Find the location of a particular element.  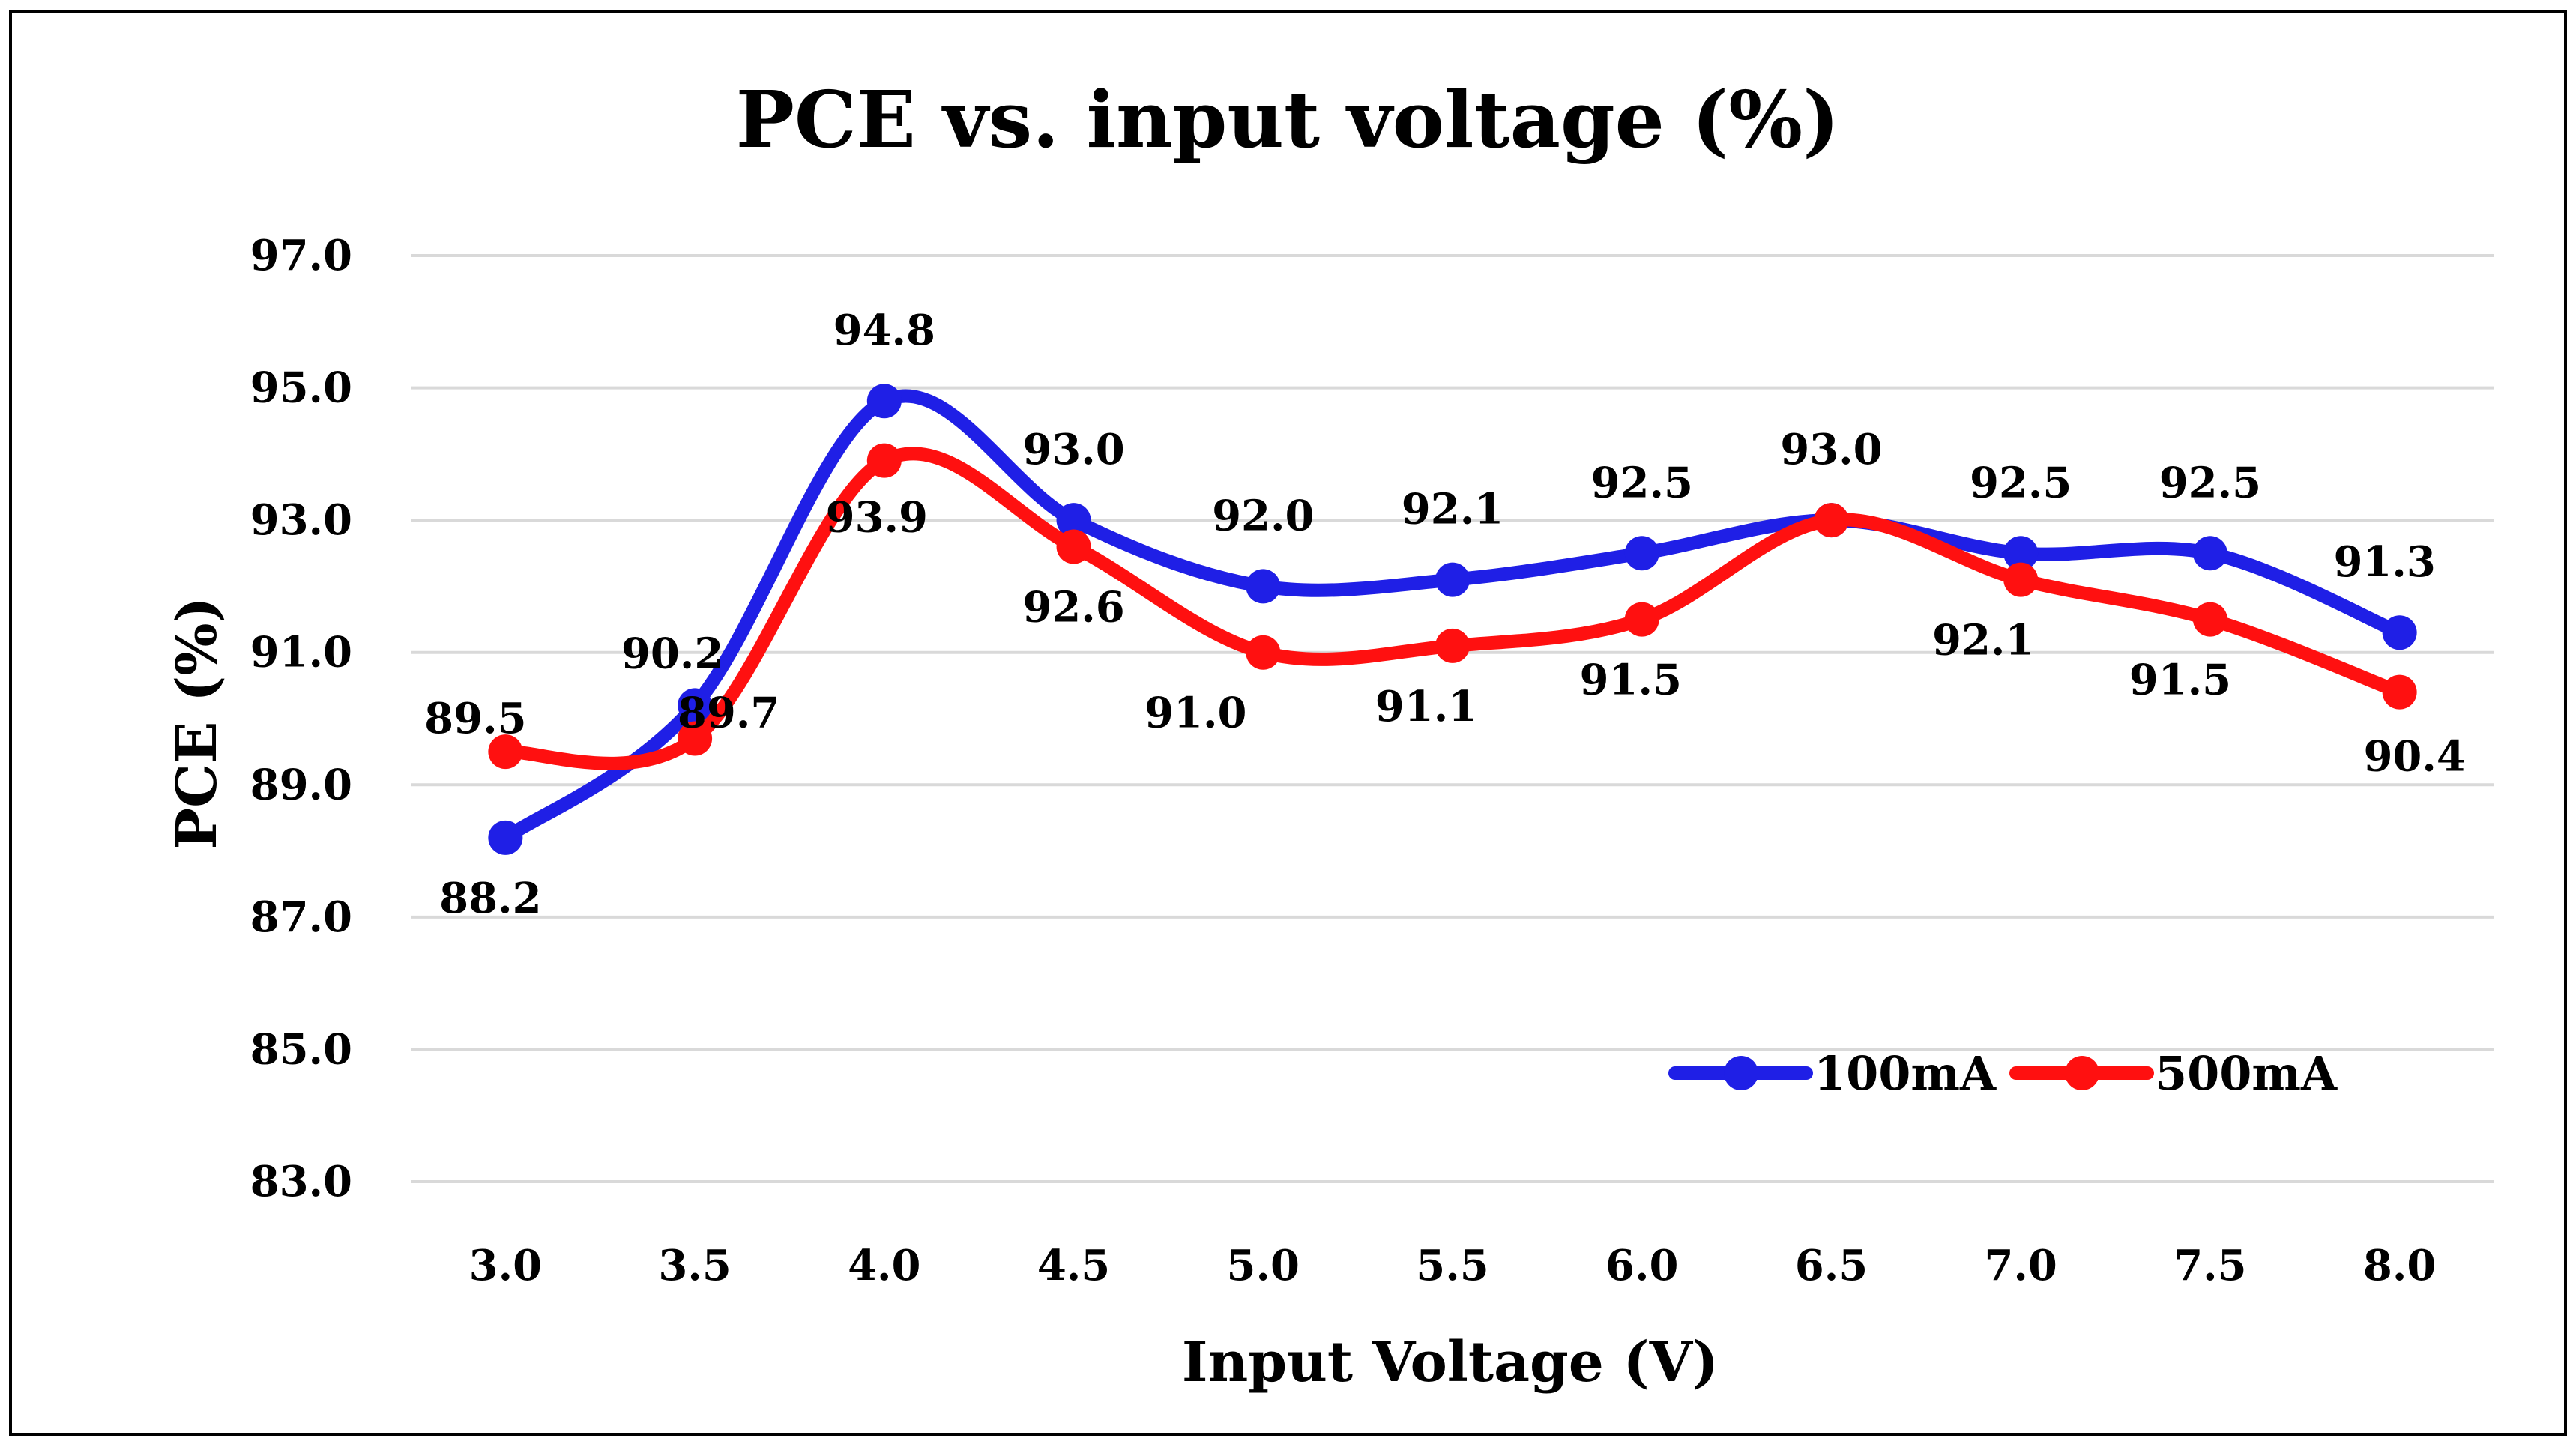

y-tick-label: 85.0 is located at coordinates (301, 1049).